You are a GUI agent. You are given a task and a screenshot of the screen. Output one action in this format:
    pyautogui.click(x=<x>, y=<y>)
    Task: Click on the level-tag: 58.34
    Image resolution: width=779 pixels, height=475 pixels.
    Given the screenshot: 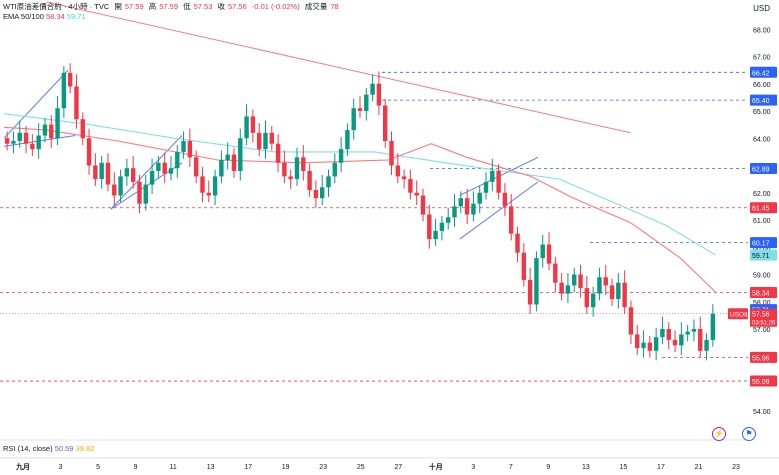 What is the action you would take?
    pyautogui.click(x=761, y=293)
    